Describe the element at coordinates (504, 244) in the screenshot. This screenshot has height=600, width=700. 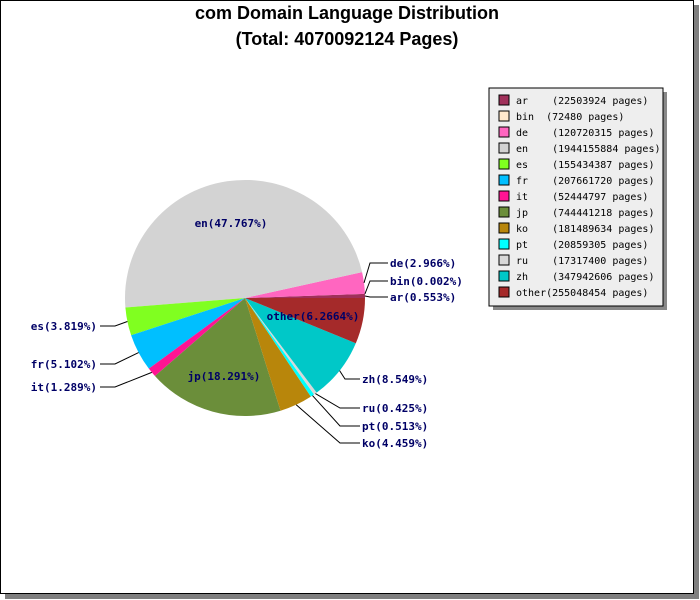
I see `legend-swatch-pt` at that location.